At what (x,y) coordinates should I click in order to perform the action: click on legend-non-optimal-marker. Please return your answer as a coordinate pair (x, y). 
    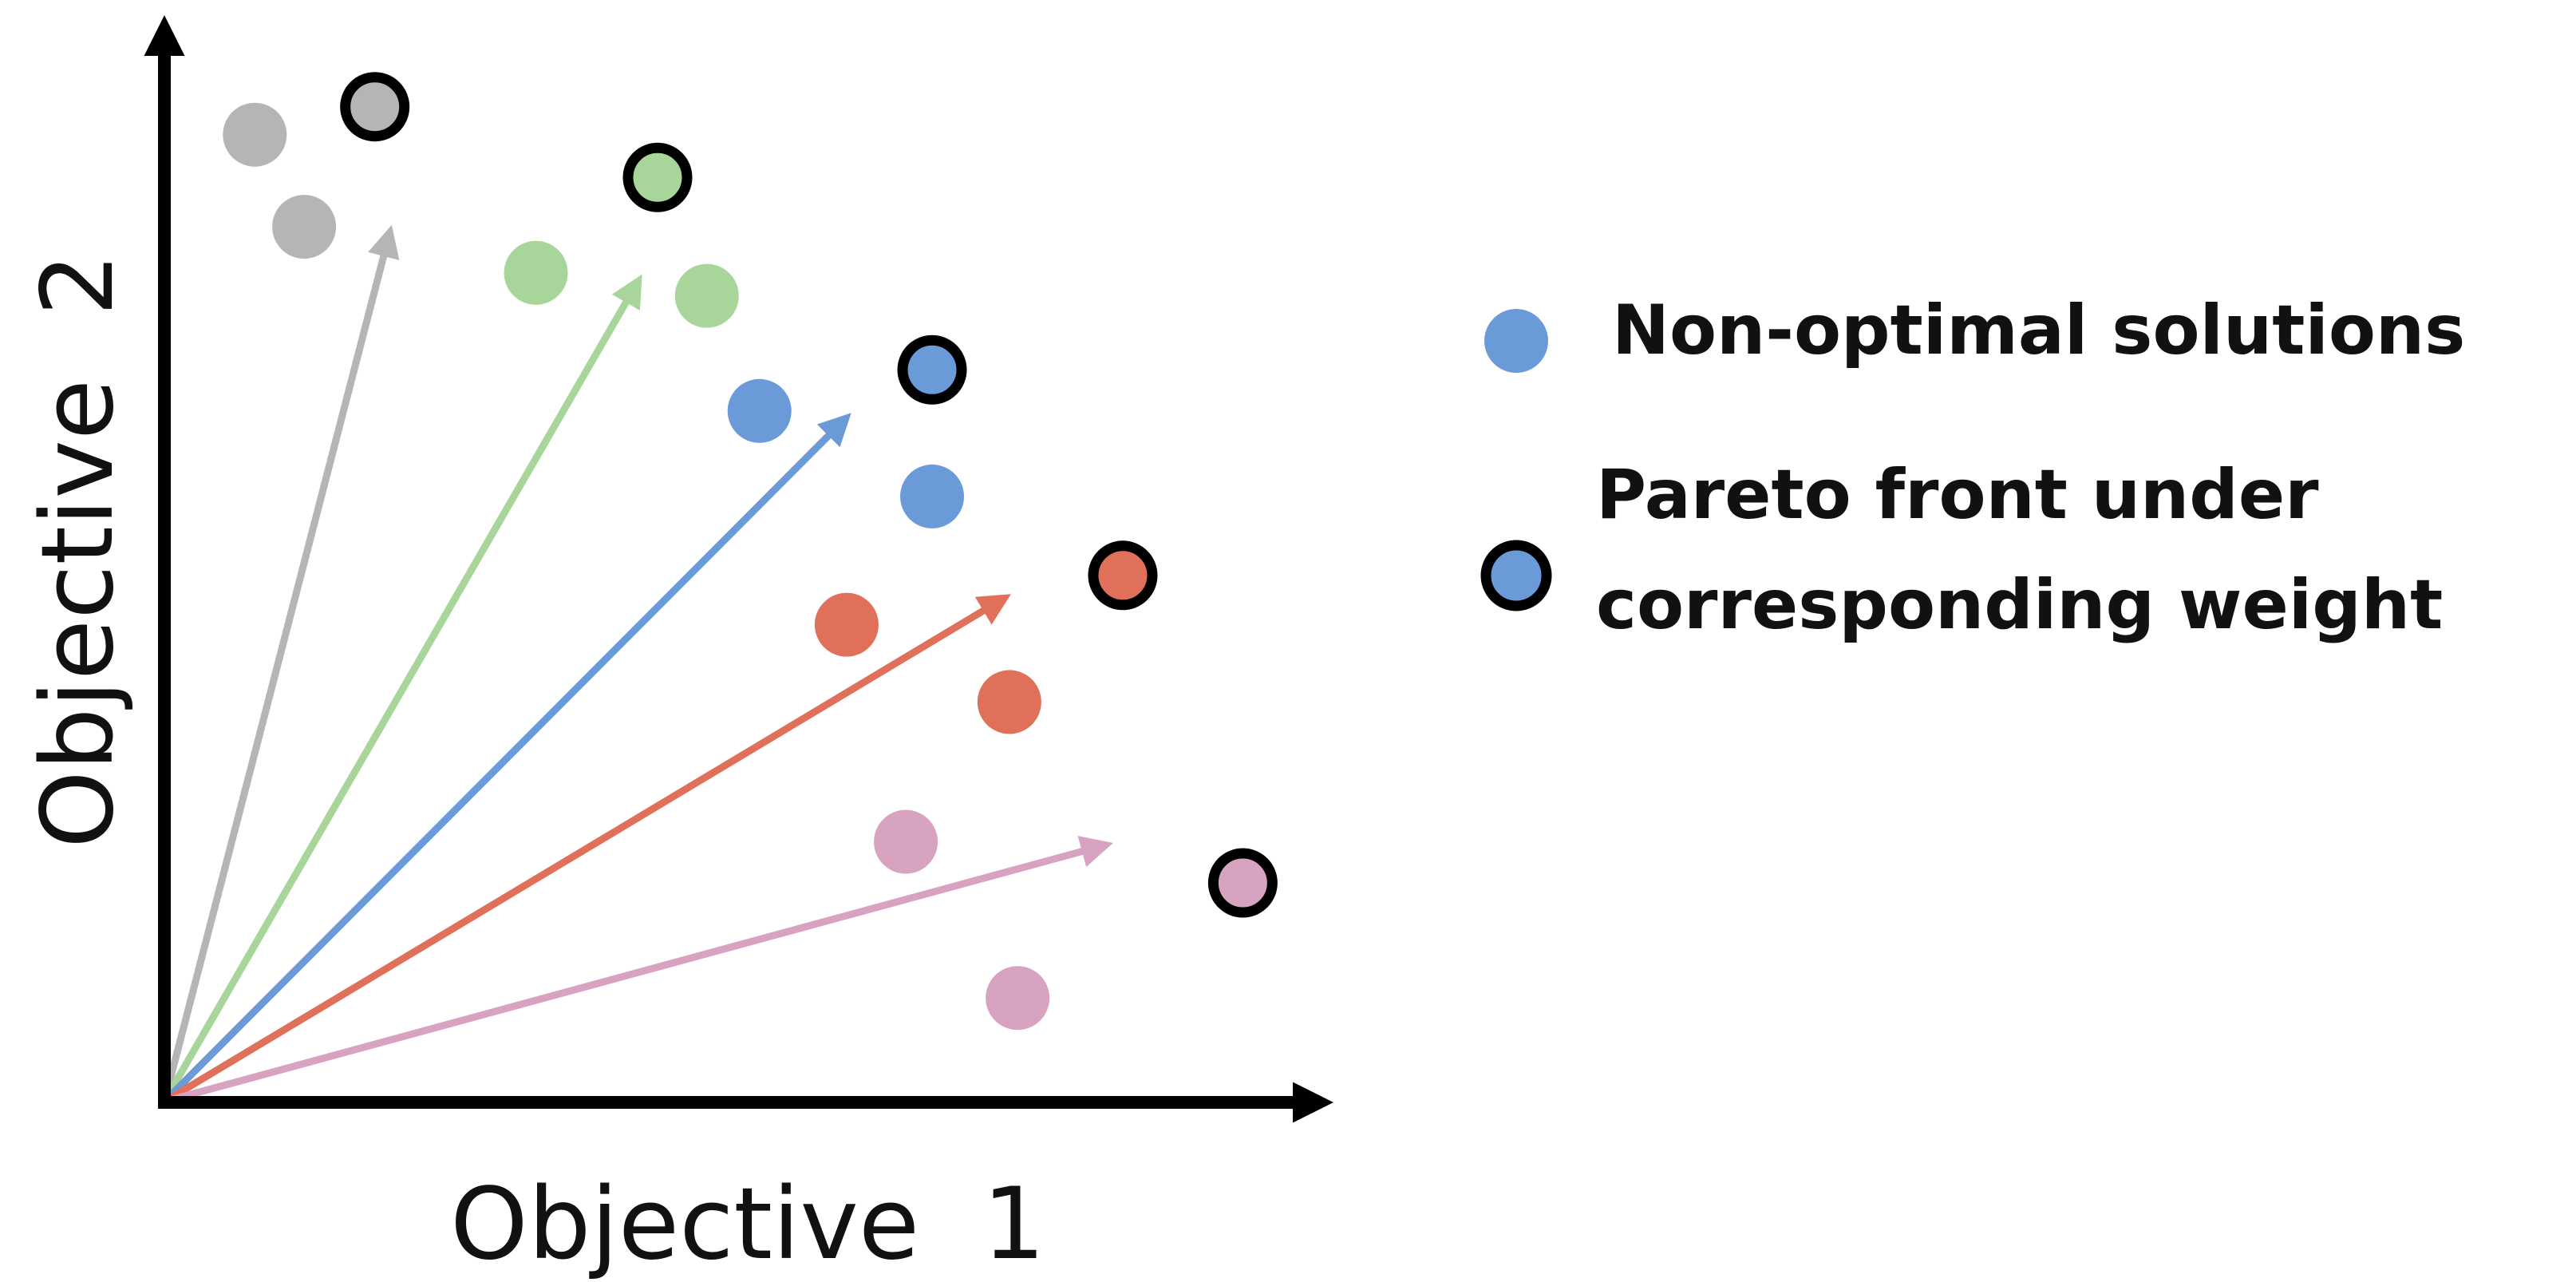
    Looking at the image, I should click on (1516, 341).